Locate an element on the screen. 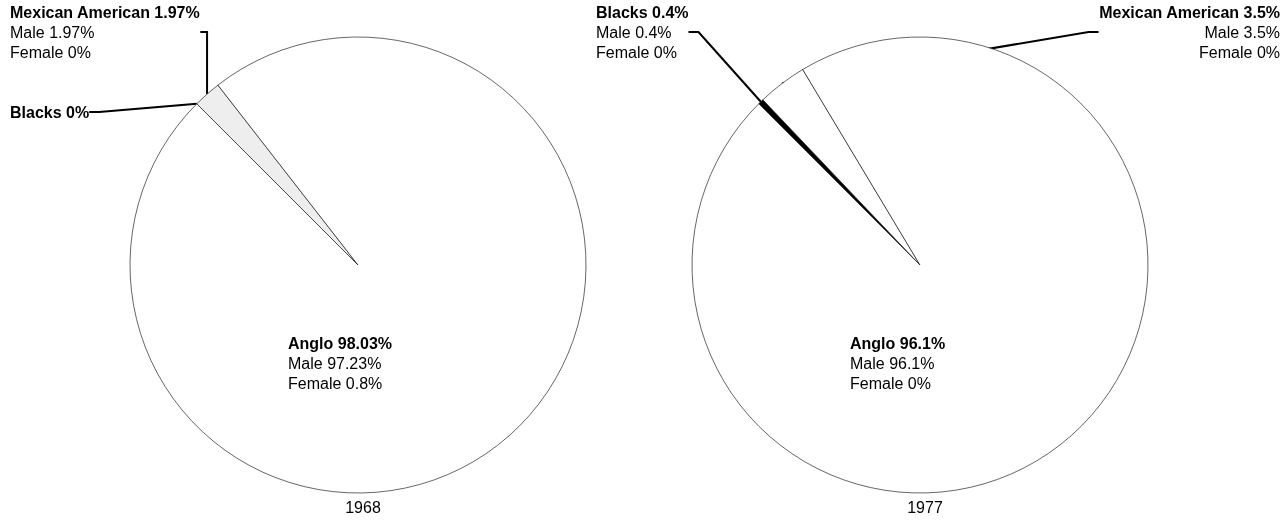 The width and height of the screenshot is (1288, 529). slice-label: Mexican American 1.97% Male 1.97% Female 0% is located at coordinates (105, 32).